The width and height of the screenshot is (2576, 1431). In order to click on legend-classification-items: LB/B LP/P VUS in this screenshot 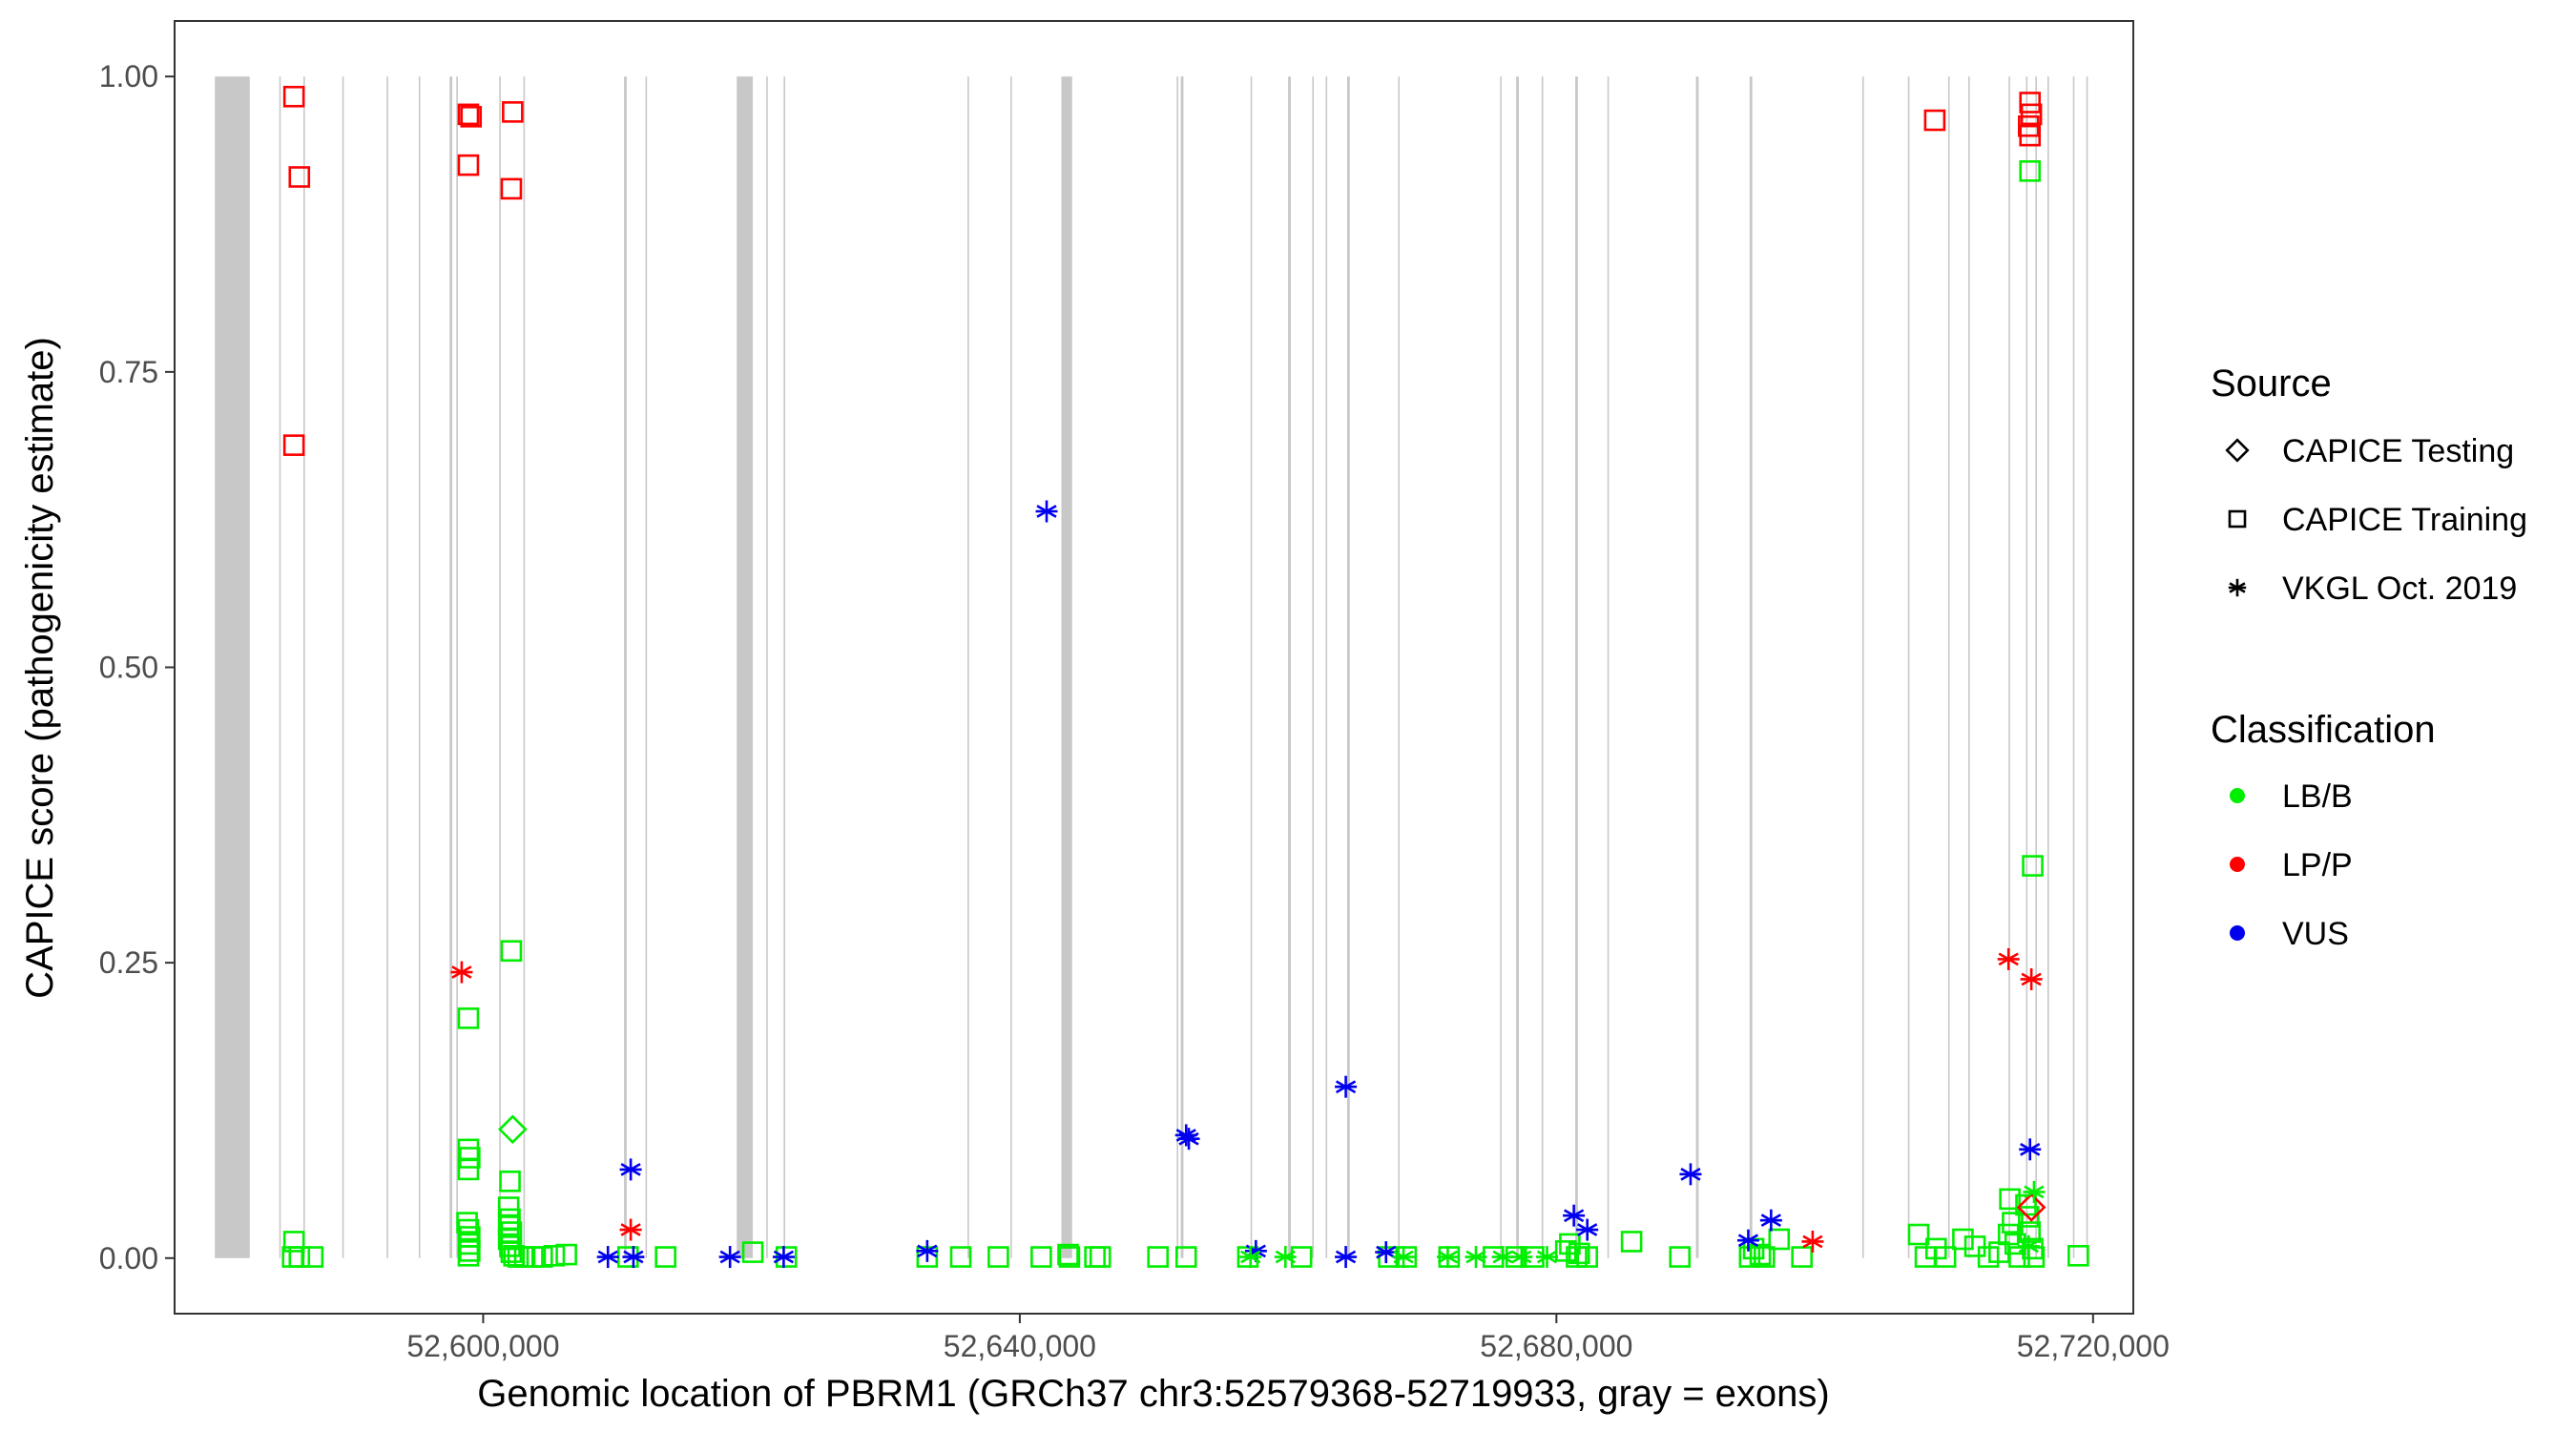, I will do `click(2291, 865)`.